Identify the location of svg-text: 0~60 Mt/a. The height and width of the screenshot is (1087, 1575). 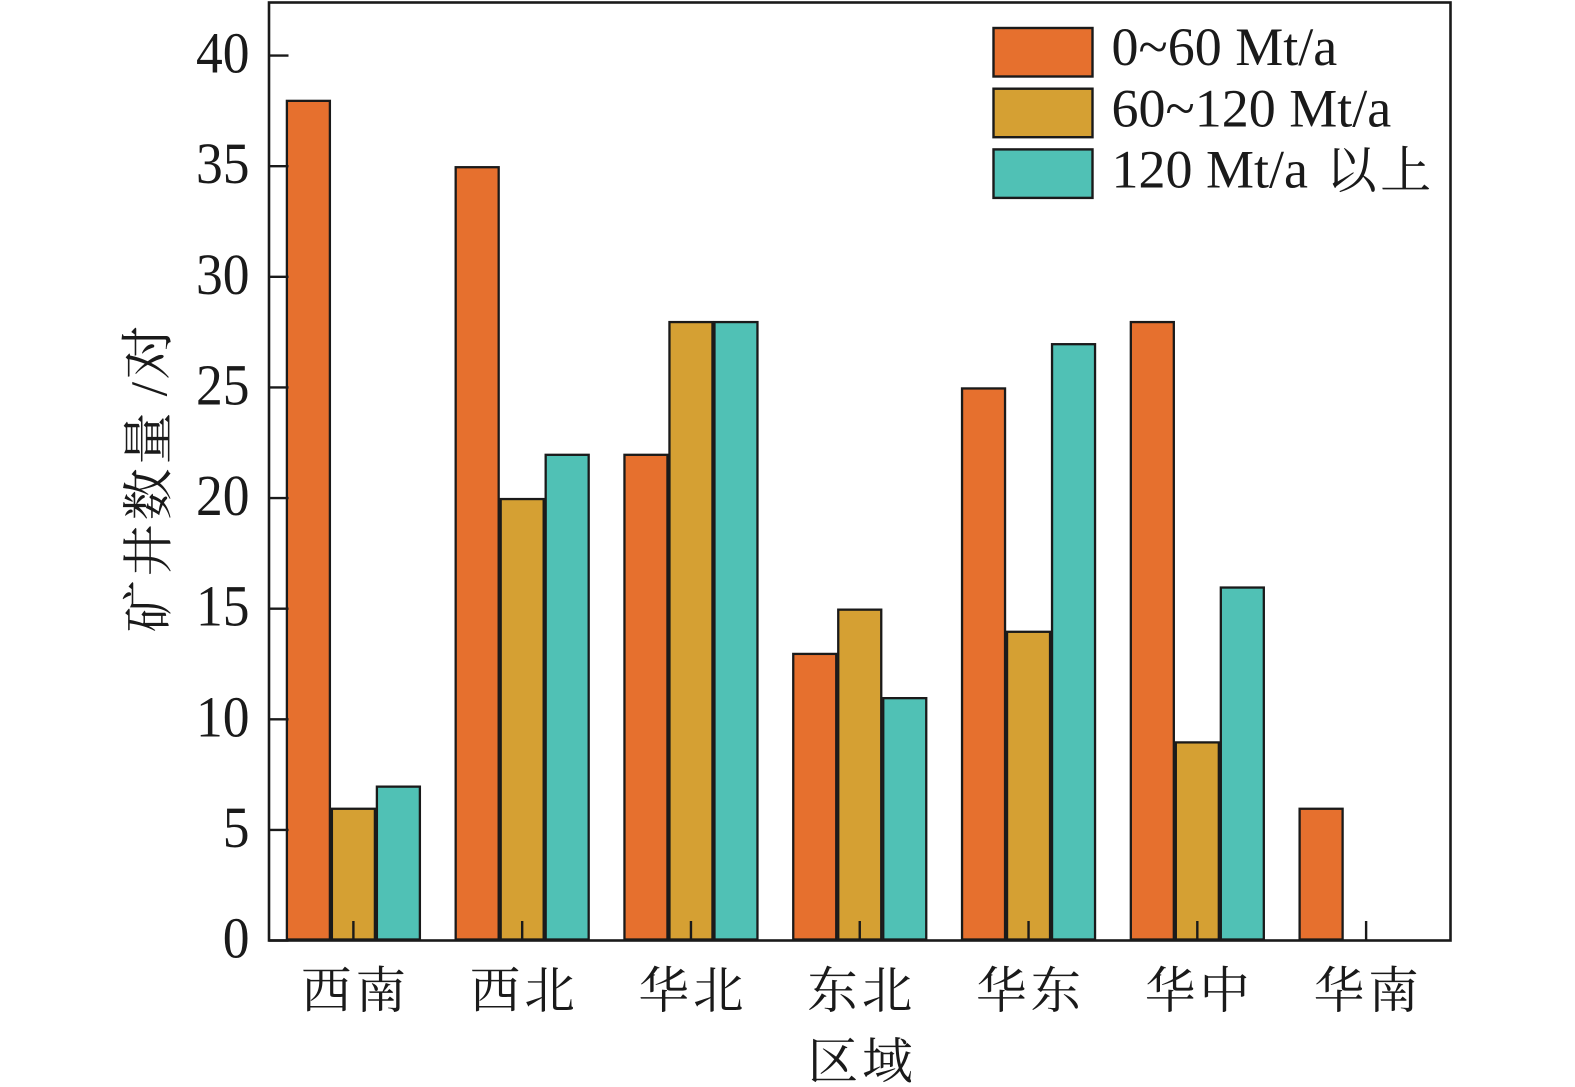
(1225, 47).